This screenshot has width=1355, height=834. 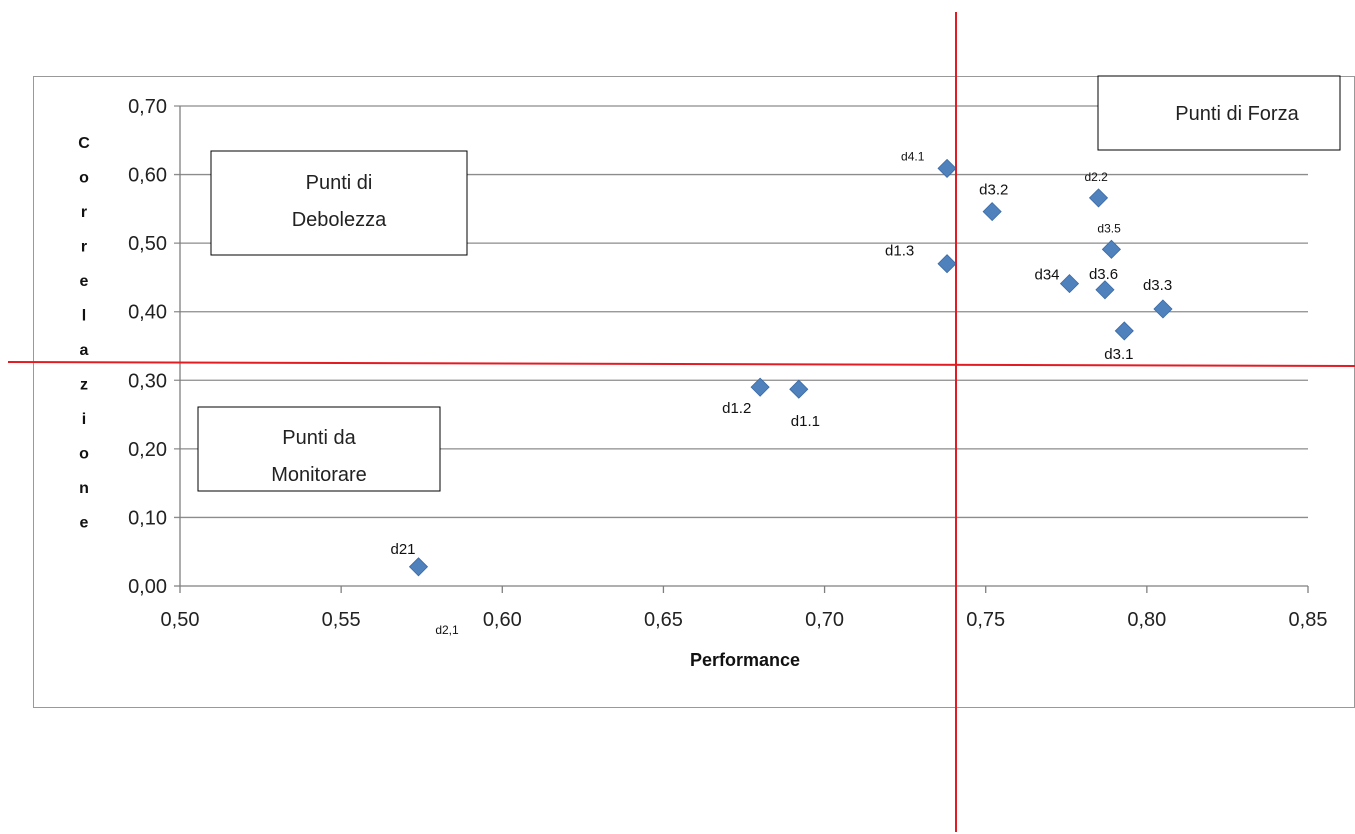 I want to click on d2-1-annotation: d2,1, so click(x=447, y=630).